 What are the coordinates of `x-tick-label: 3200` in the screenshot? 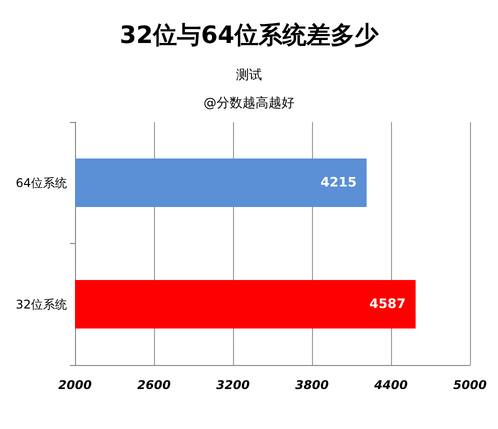 It's located at (233, 385).